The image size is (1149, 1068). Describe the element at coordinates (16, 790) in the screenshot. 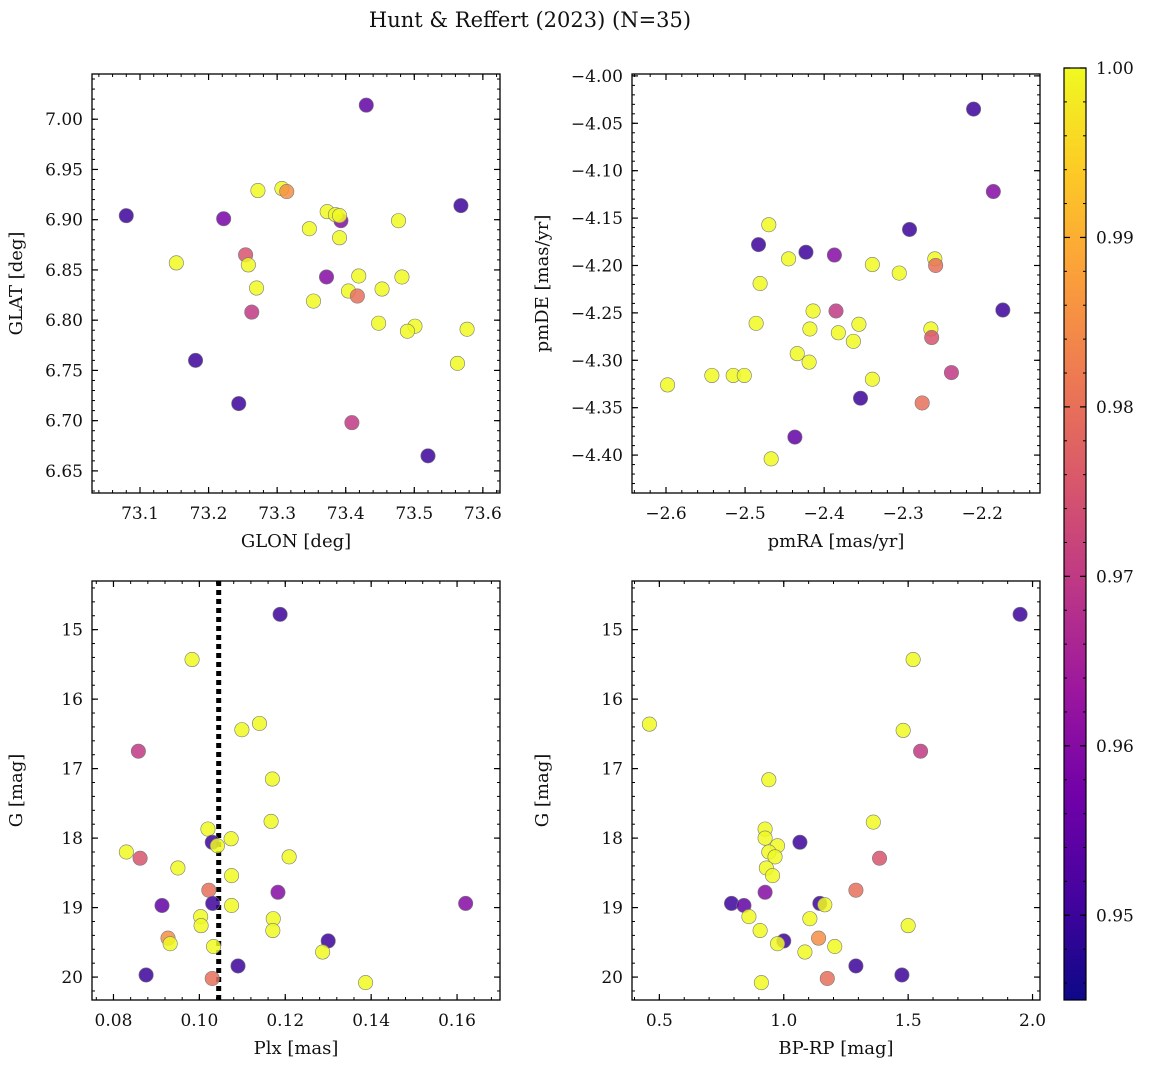

I see `y-axis-label: G [mag]` at that location.